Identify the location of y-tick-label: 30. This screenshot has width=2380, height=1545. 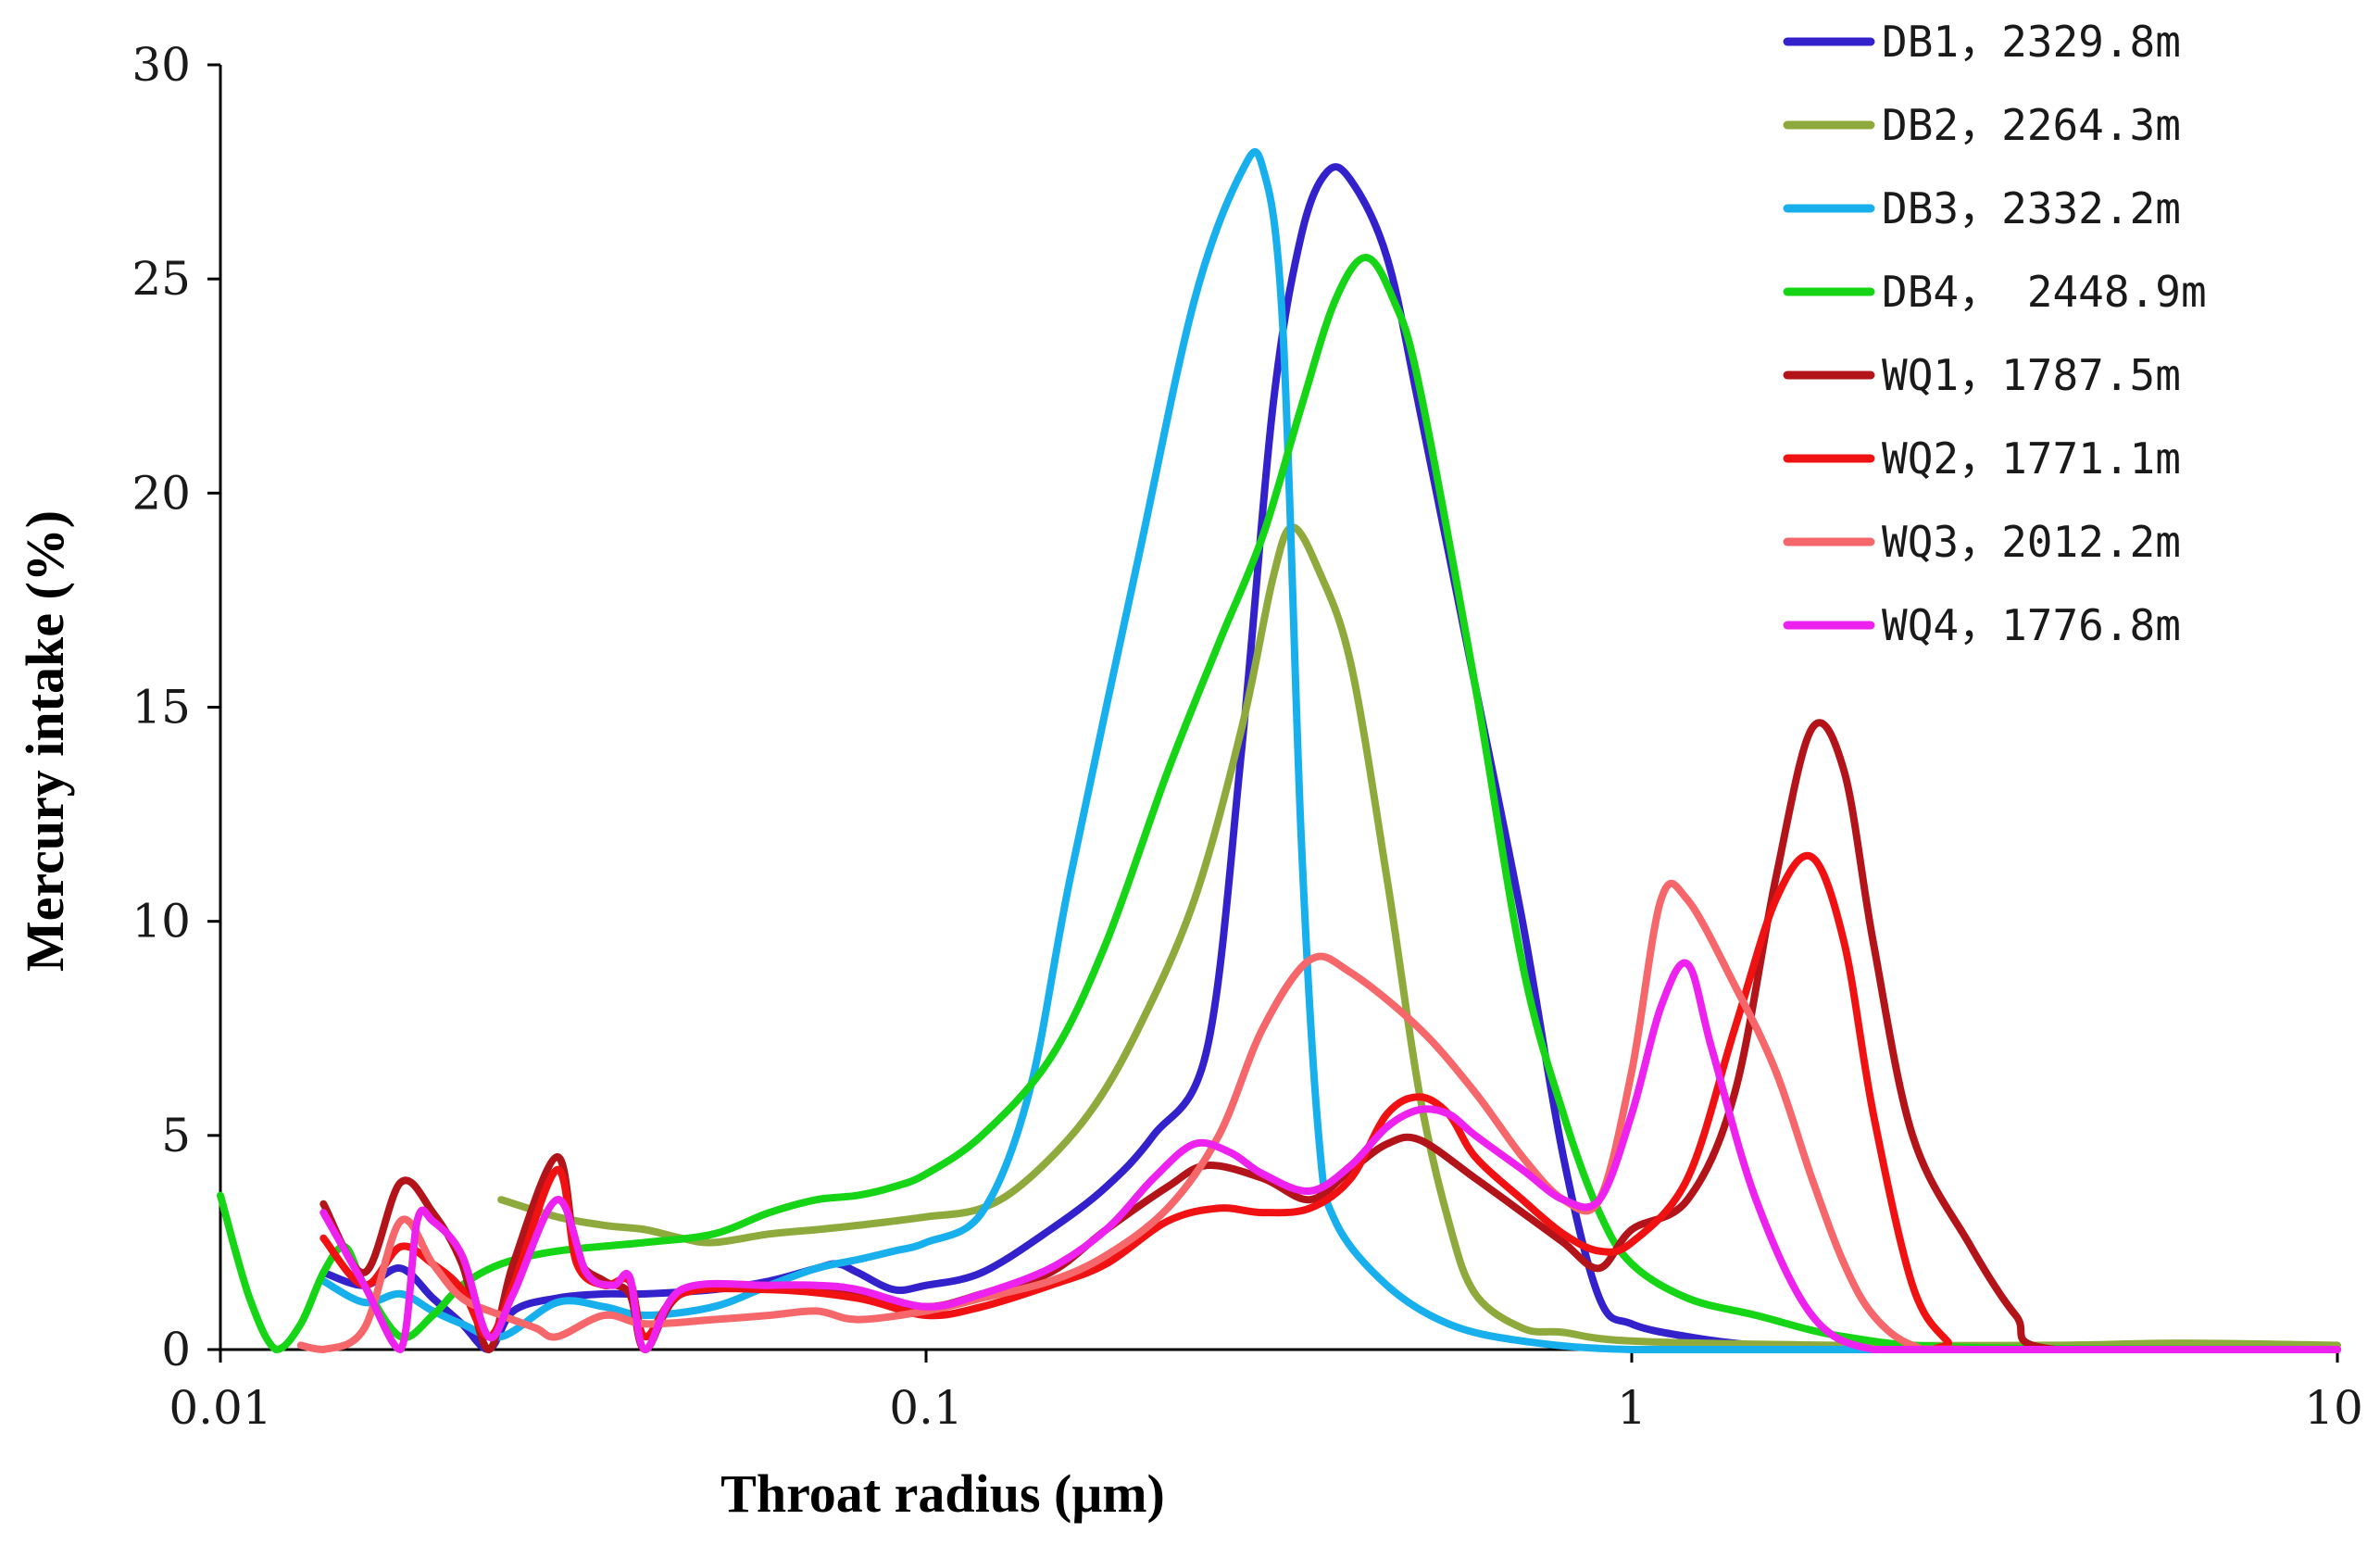
(161, 65).